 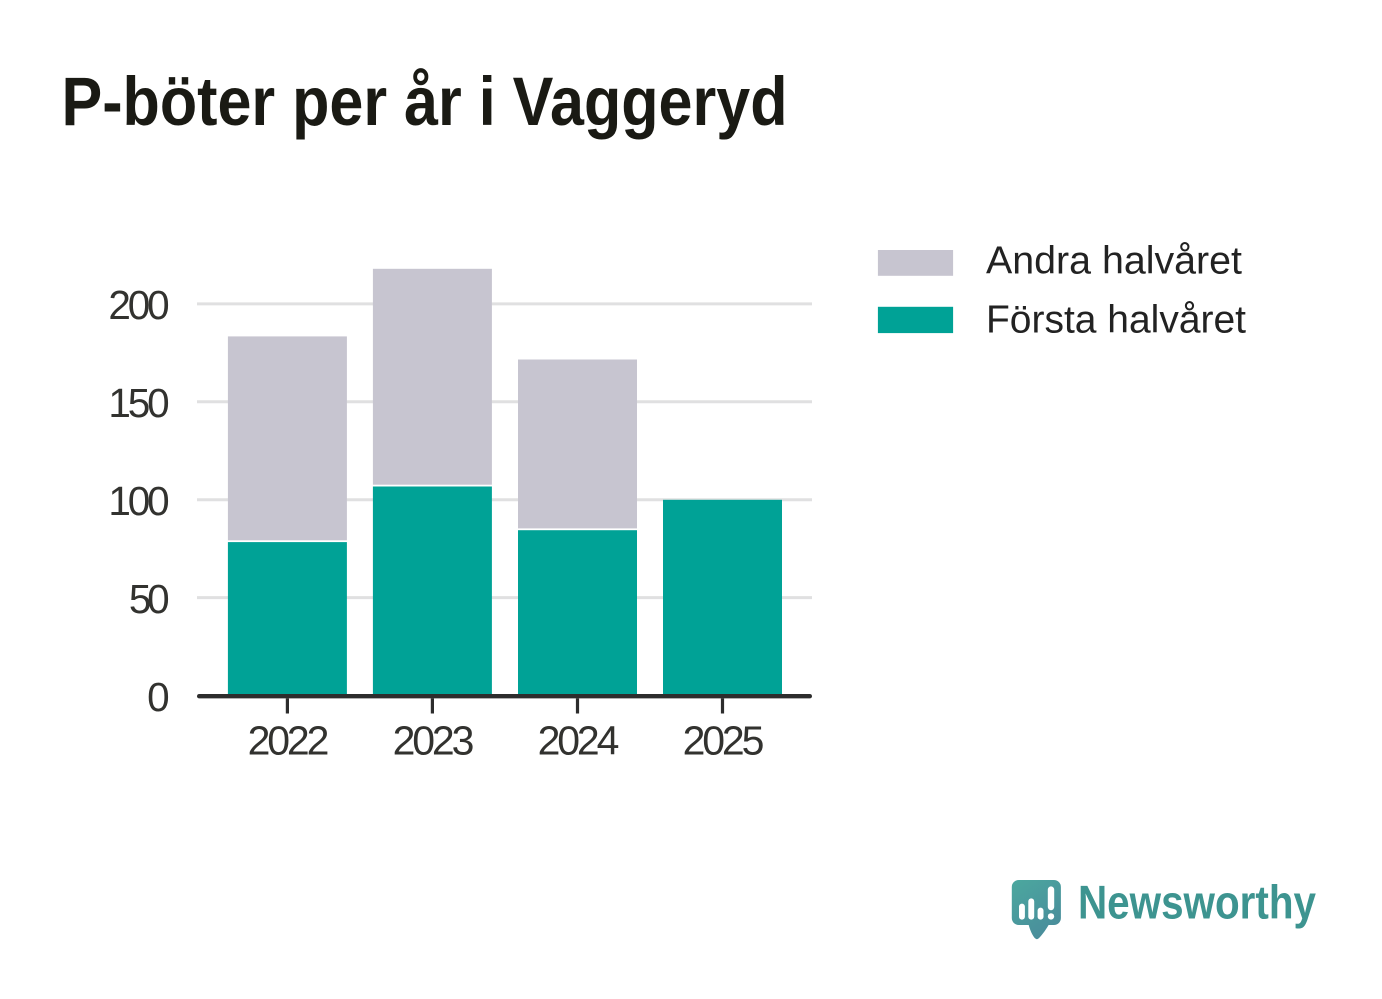 I want to click on svg-text: 2025, so click(x=724, y=741).